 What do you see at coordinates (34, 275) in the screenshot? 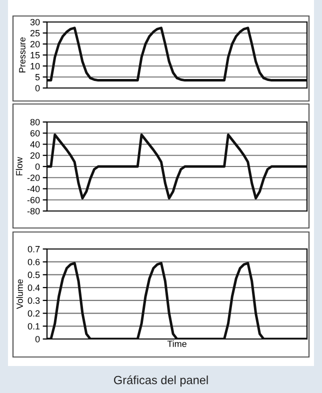
I see `y-tick-label: 0.5` at bounding box center [34, 275].